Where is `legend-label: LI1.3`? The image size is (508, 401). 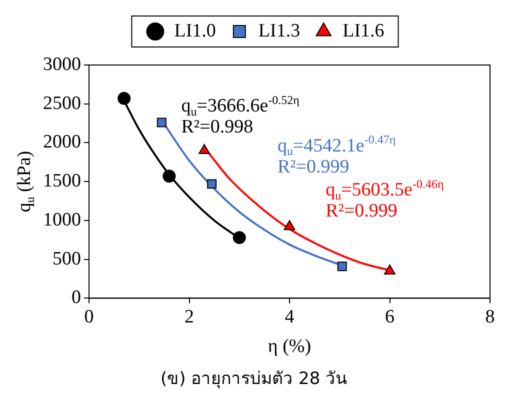
legend-label: LI1.3 is located at coordinates (279, 31).